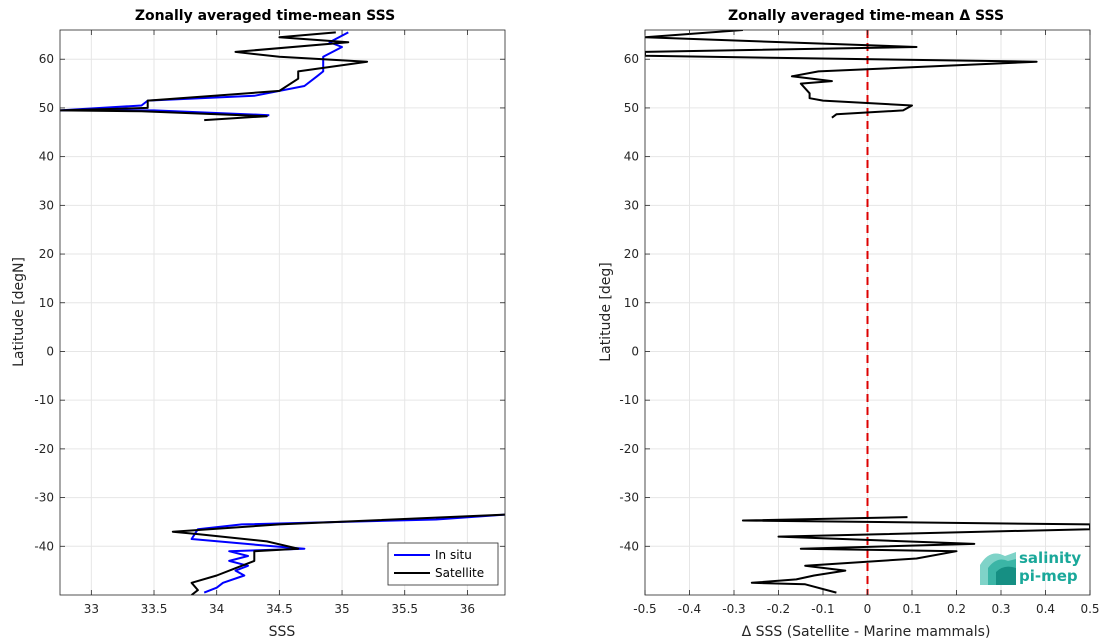 This screenshot has width=1106, height=642. I want to click on sss-x-tick-label: 35.5, so click(404, 609).